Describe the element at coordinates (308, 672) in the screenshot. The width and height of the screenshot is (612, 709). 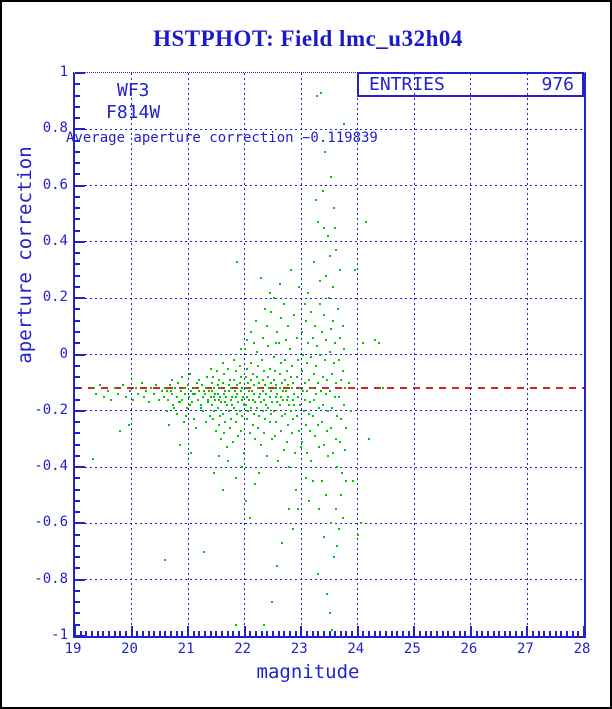
I see `x-axis-title: magnitude` at that location.